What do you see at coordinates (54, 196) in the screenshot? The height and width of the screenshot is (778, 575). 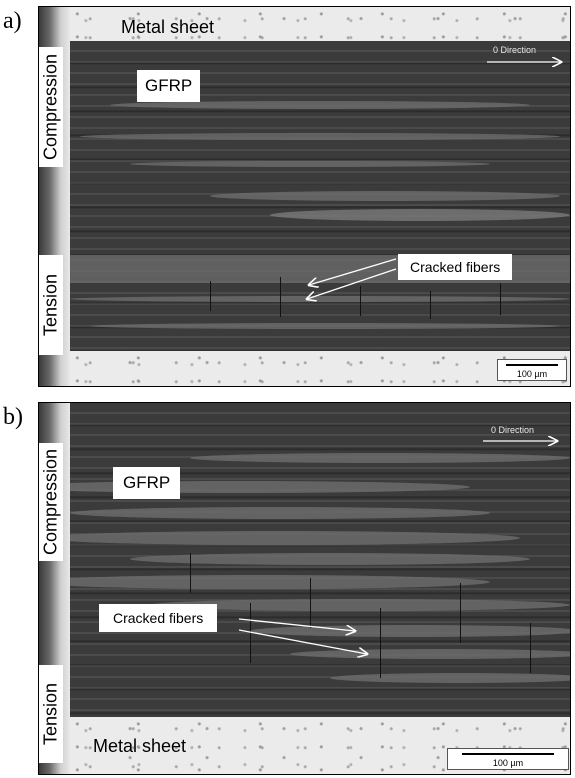 I see `stress-gradient-bar-a: Compression Tension` at bounding box center [54, 196].